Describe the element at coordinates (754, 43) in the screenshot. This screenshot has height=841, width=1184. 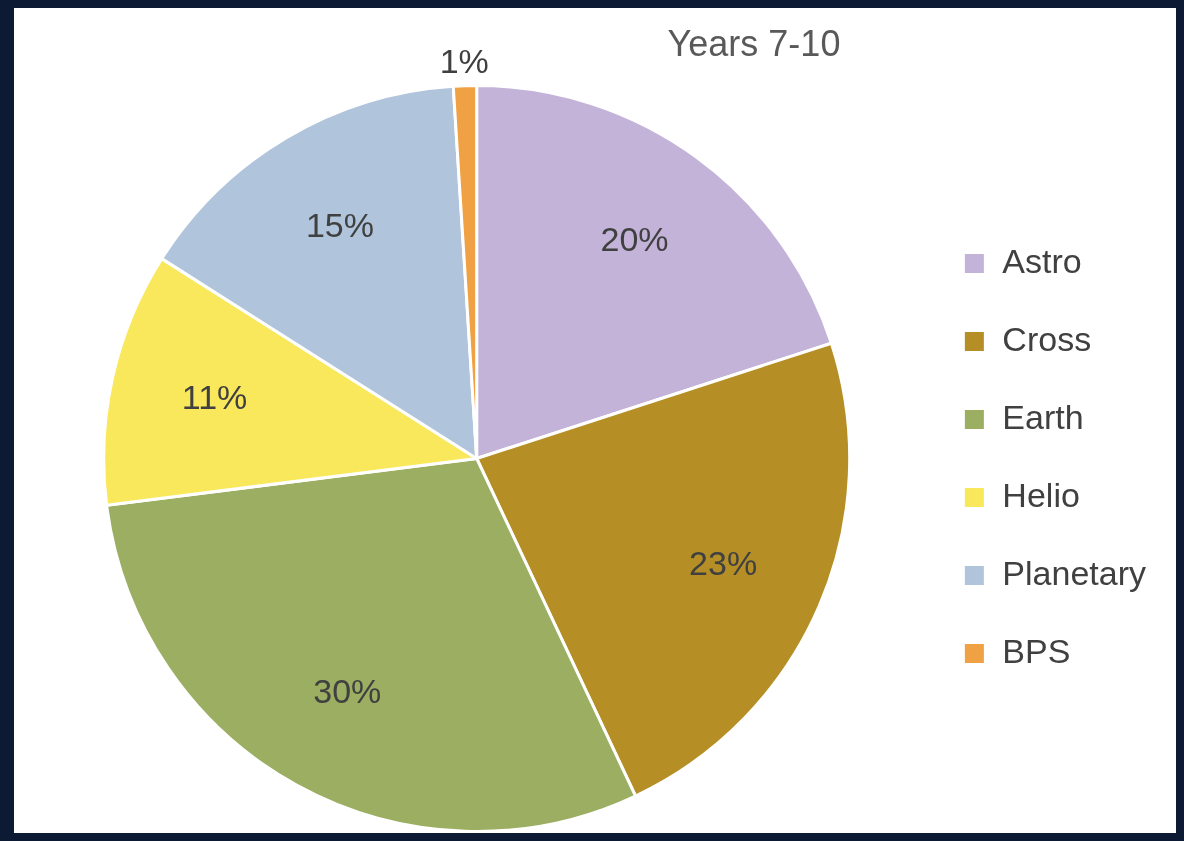
I see `chart-title: Years 7-10` at that location.